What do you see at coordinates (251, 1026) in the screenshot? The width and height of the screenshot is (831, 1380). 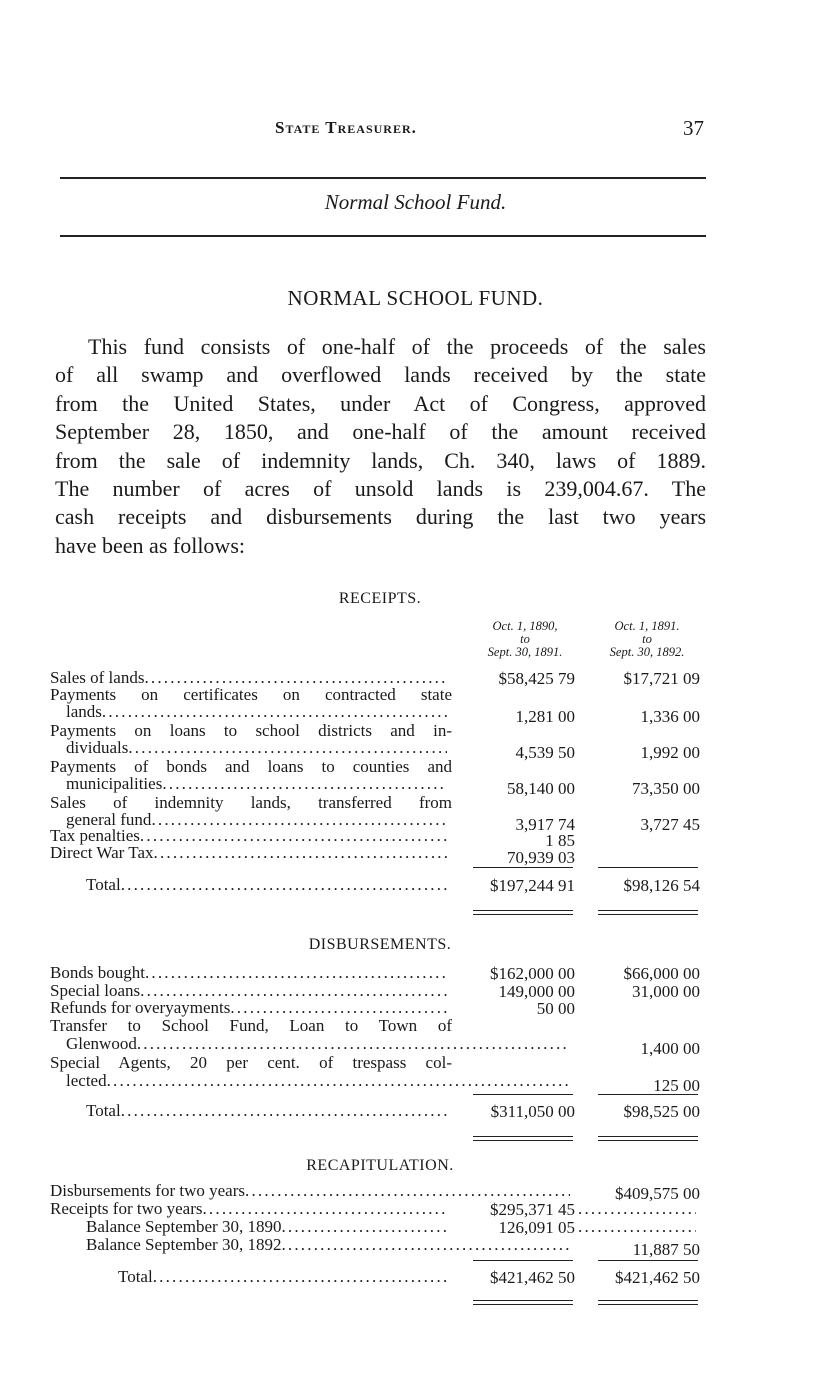 I see `row-label-text: Transfer to School Fund, Loan to Town of` at bounding box center [251, 1026].